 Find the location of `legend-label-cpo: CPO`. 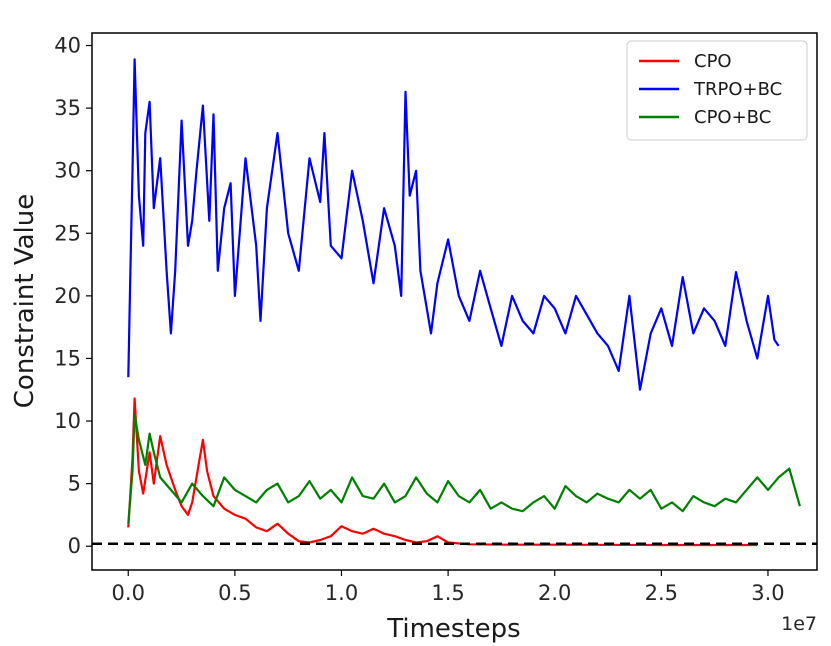

legend-label-cpo: CPO is located at coordinates (713, 61).